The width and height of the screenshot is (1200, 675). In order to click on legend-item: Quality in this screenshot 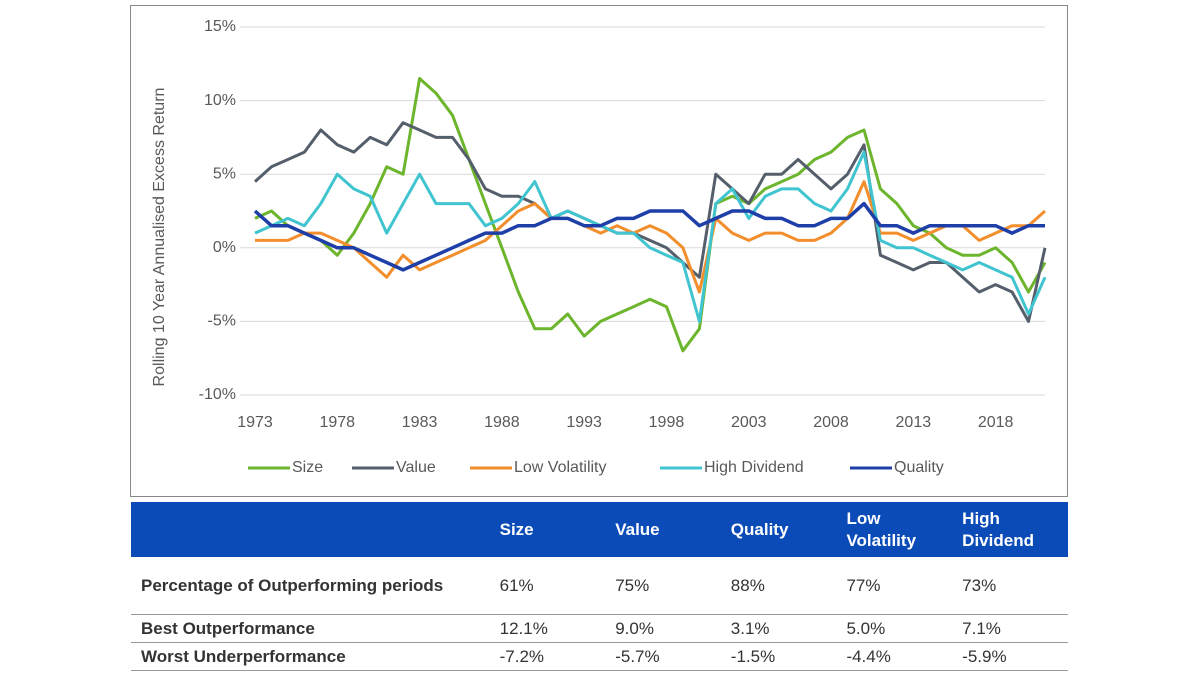, I will do `click(897, 467)`.